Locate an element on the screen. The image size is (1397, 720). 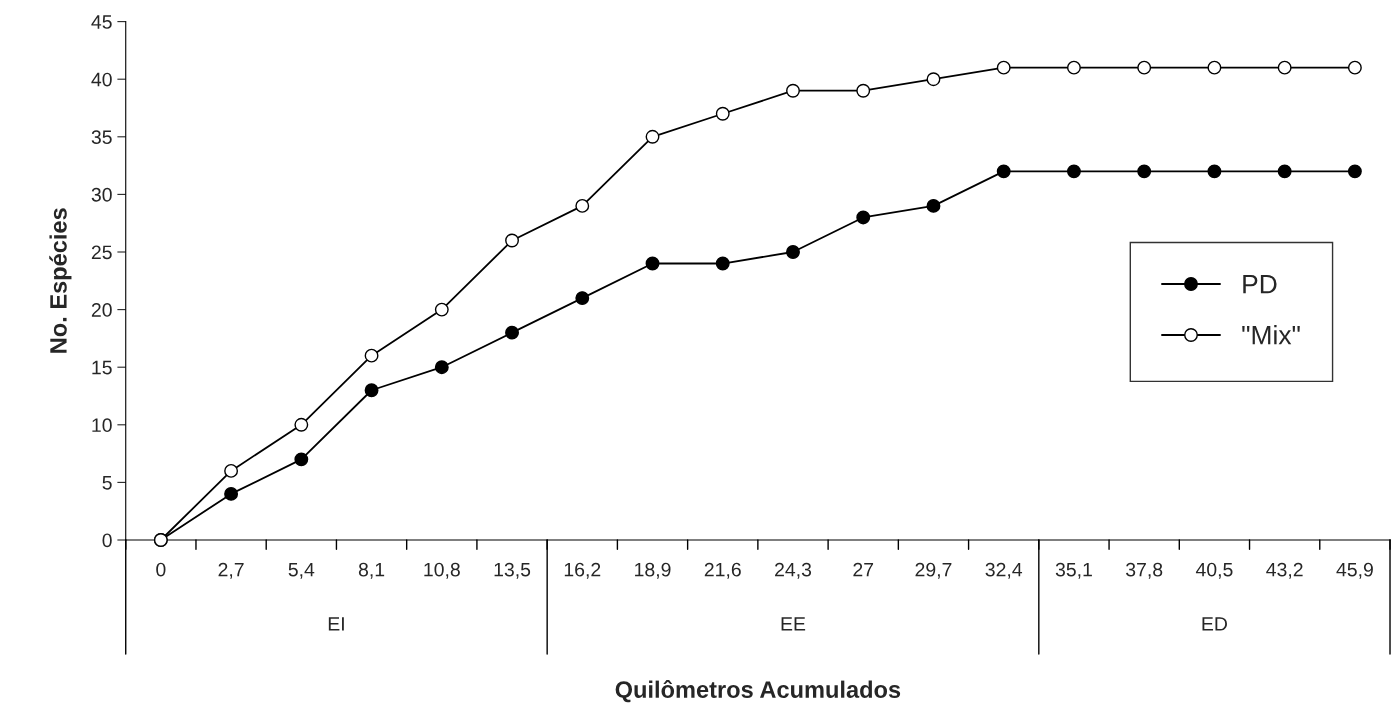
x-tick-label: 27 is located at coordinates (863, 569).